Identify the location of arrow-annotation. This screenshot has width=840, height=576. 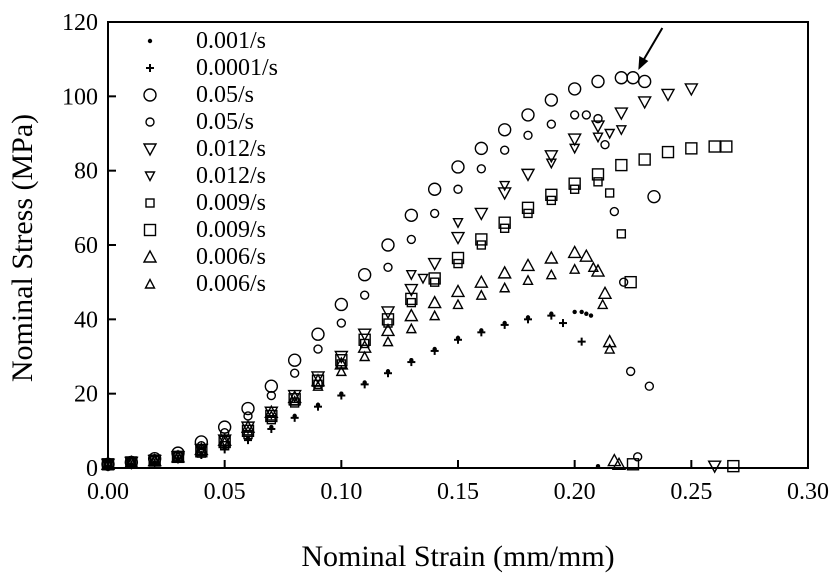
(651, 49).